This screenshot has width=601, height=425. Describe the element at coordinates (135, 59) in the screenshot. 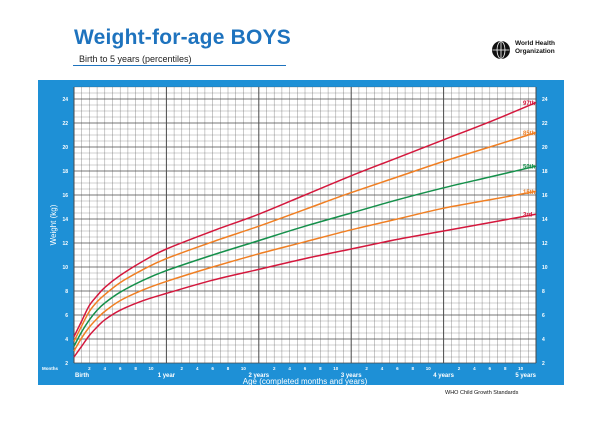

I see `chart-subtitle: Birth to 5 years (percentiles)` at that location.